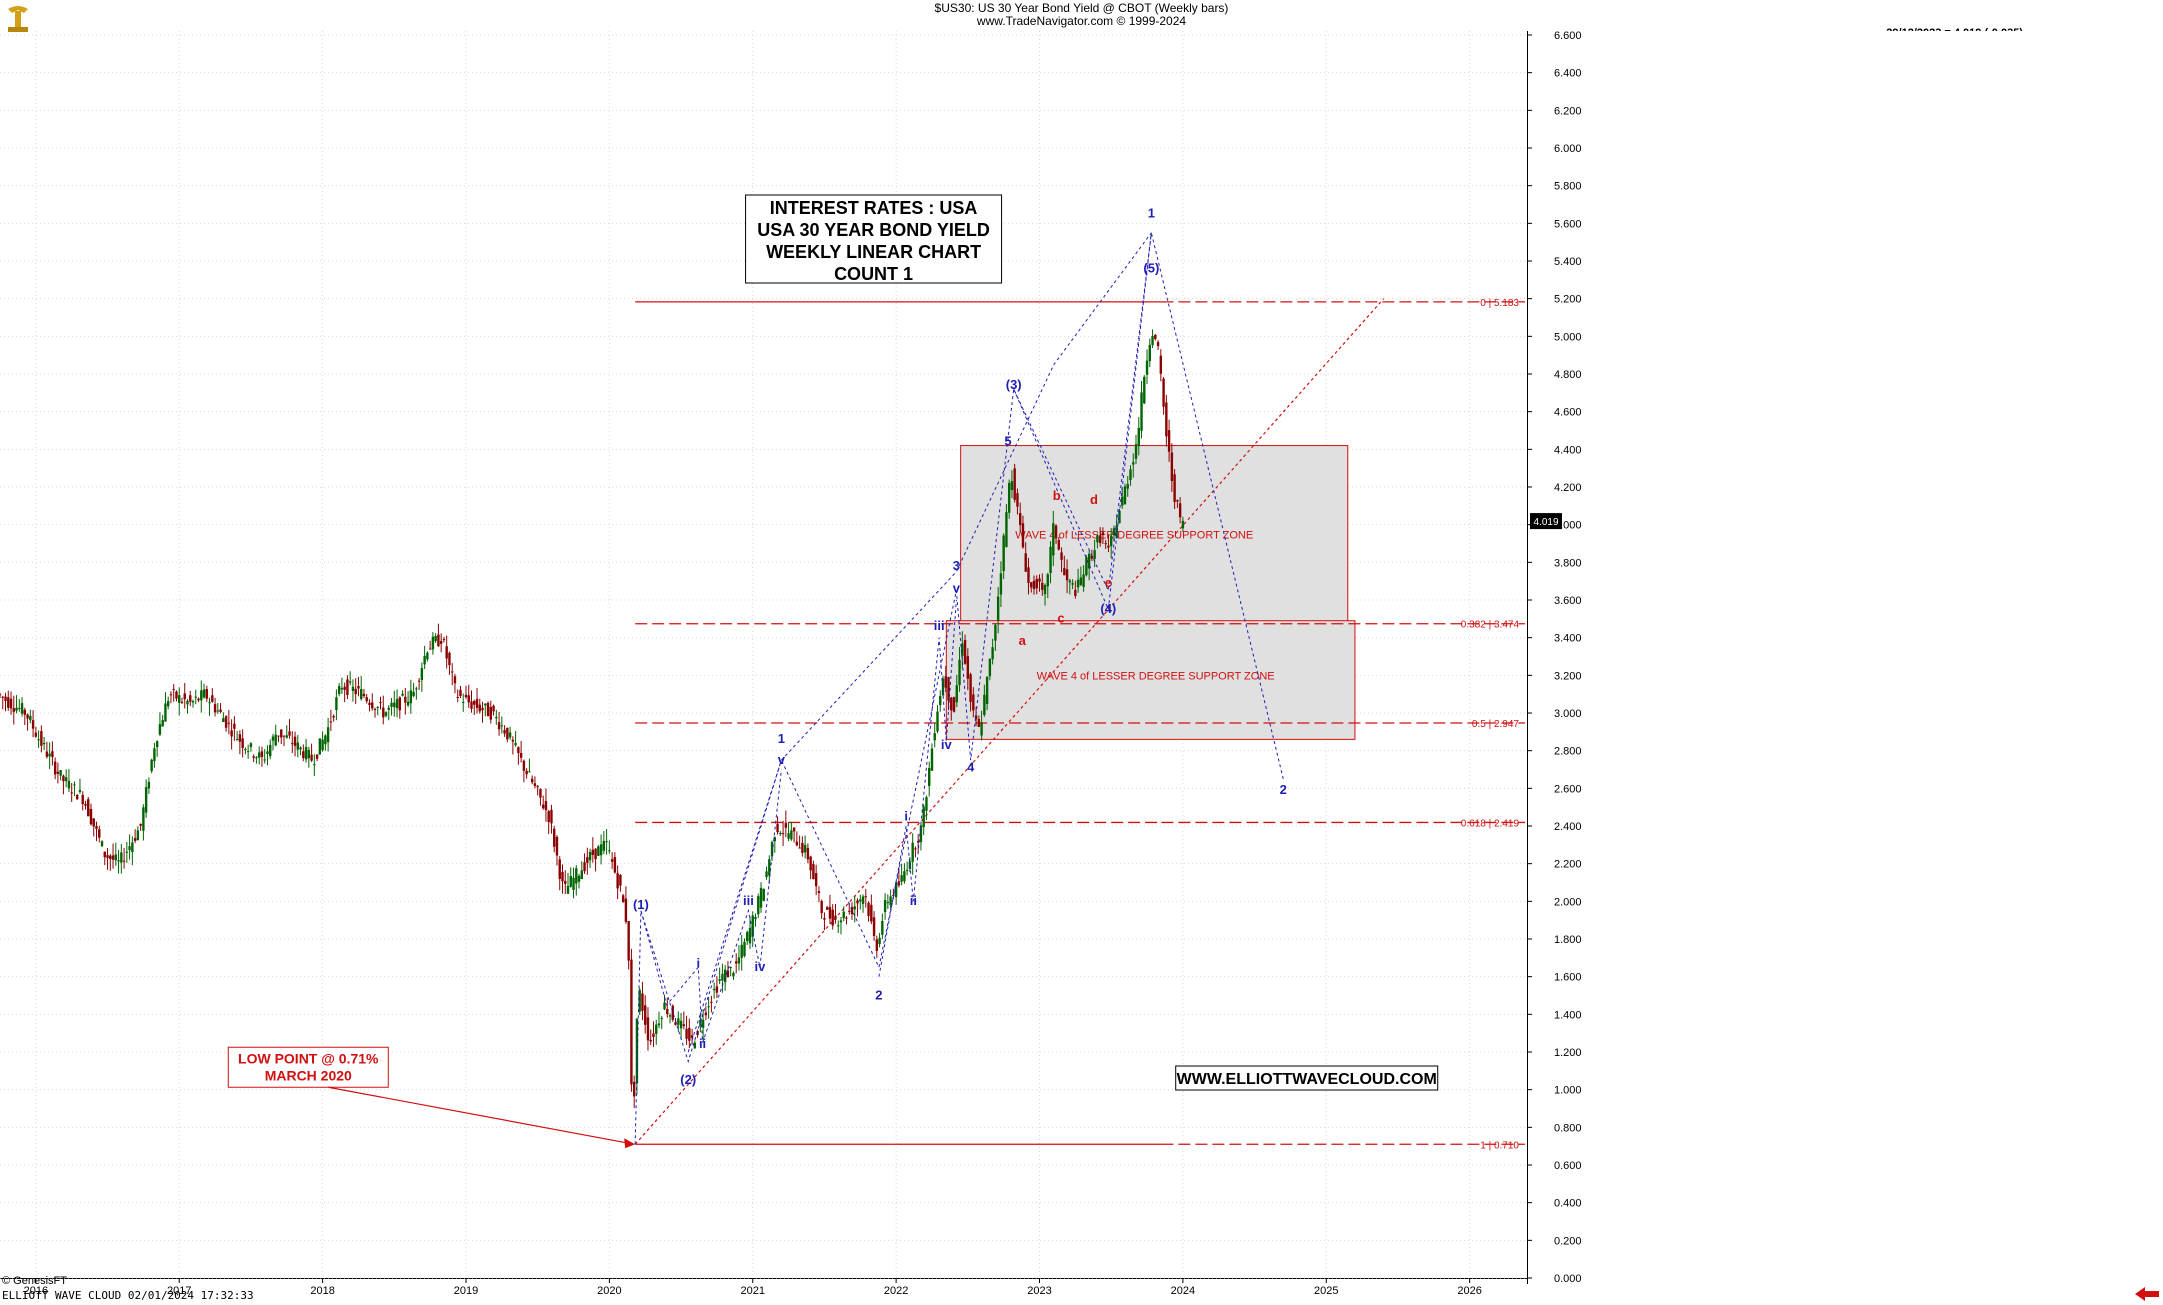 This screenshot has width=2163, height=1305. Describe the element at coordinates (1499, 303) in the screenshot. I see `fib-level-label: 0 | 5.183` at that location.